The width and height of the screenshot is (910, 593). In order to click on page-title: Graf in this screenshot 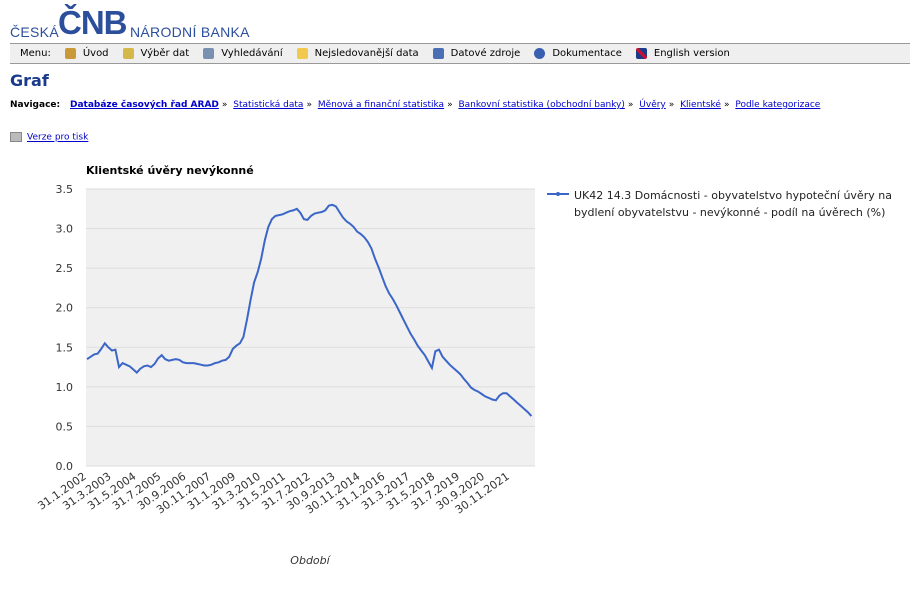, I will do `click(29, 80)`.